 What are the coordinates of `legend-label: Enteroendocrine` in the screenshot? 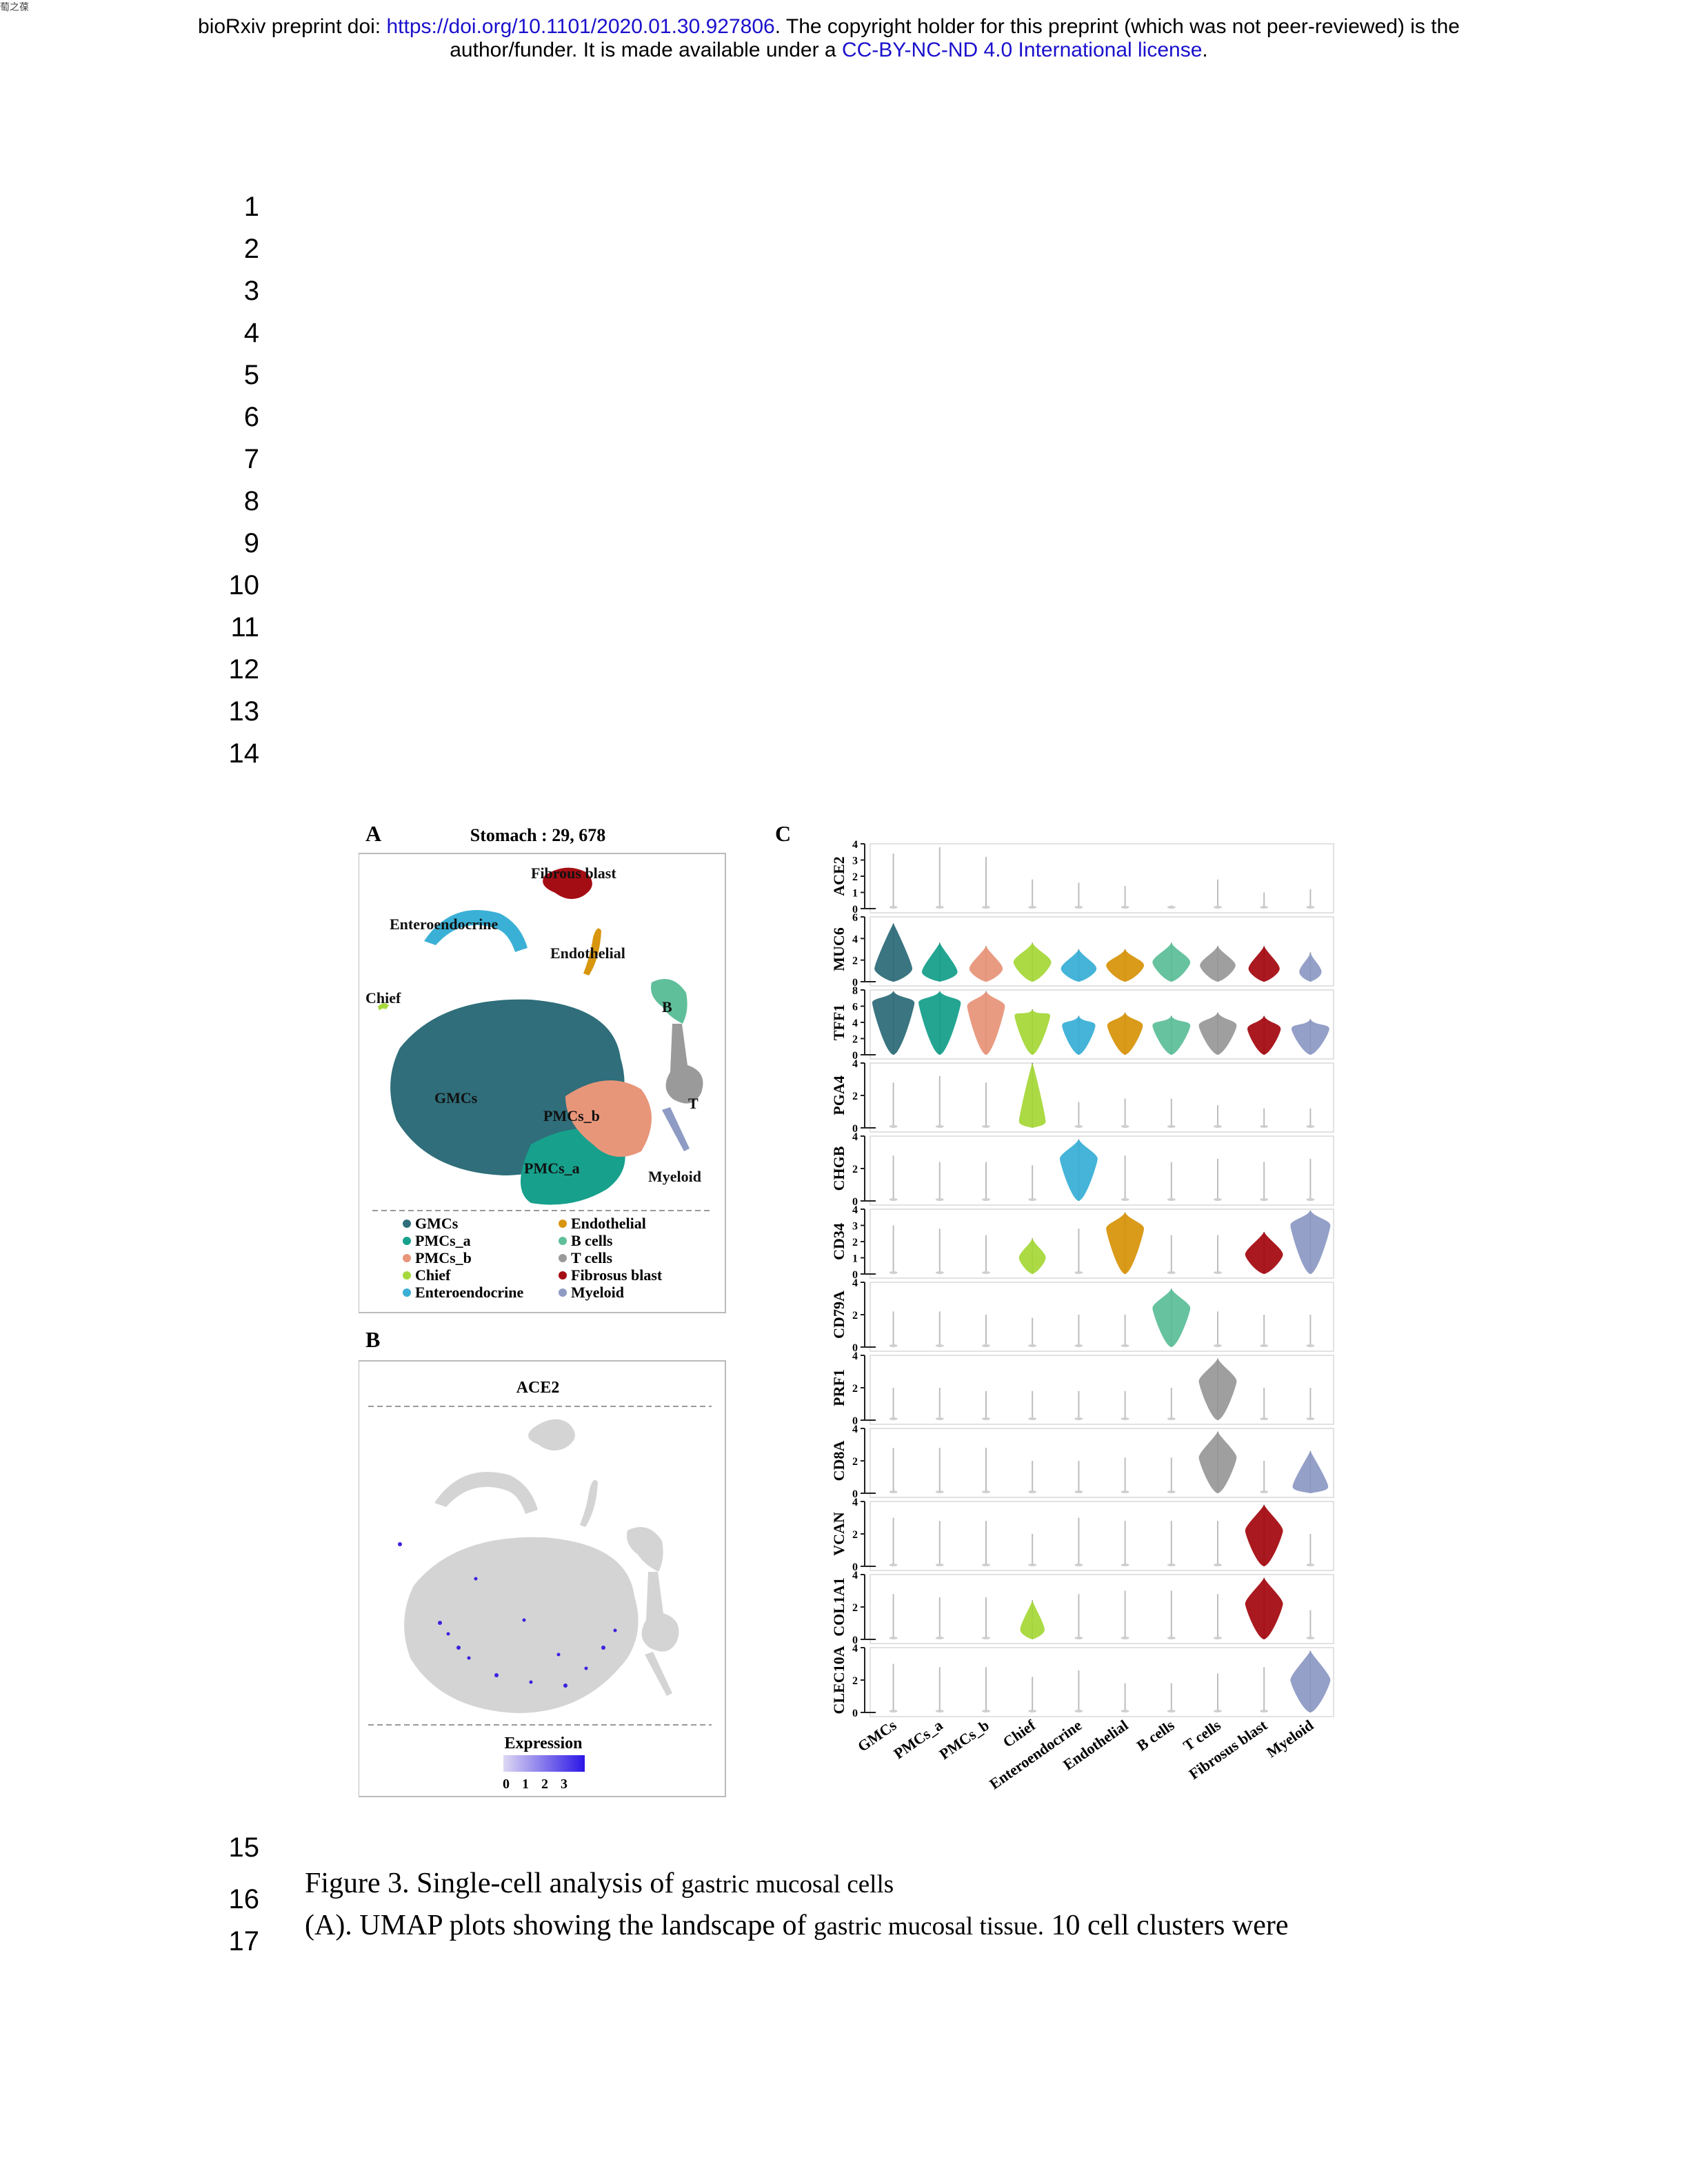 It's located at (469, 1292).